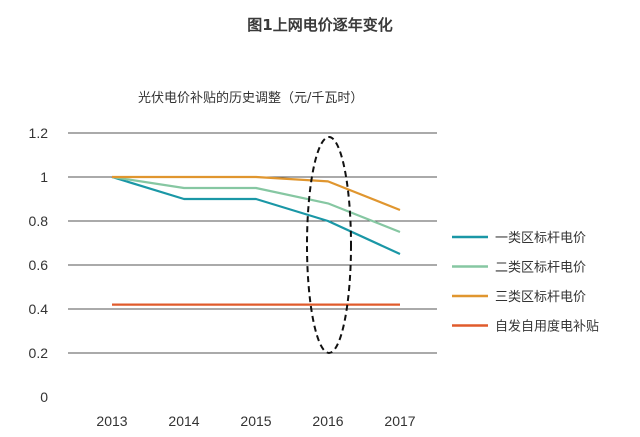 This screenshot has height=437, width=640. Describe the element at coordinates (39, 133) in the screenshot. I see `y-tick-label: 1.2` at that location.